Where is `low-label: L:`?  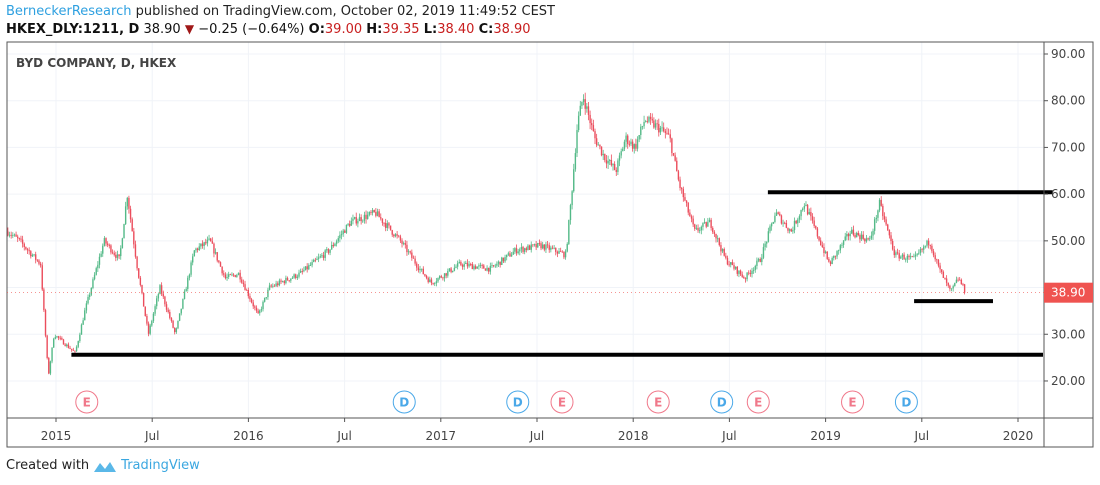 low-label: L: is located at coordinates (430, 29).